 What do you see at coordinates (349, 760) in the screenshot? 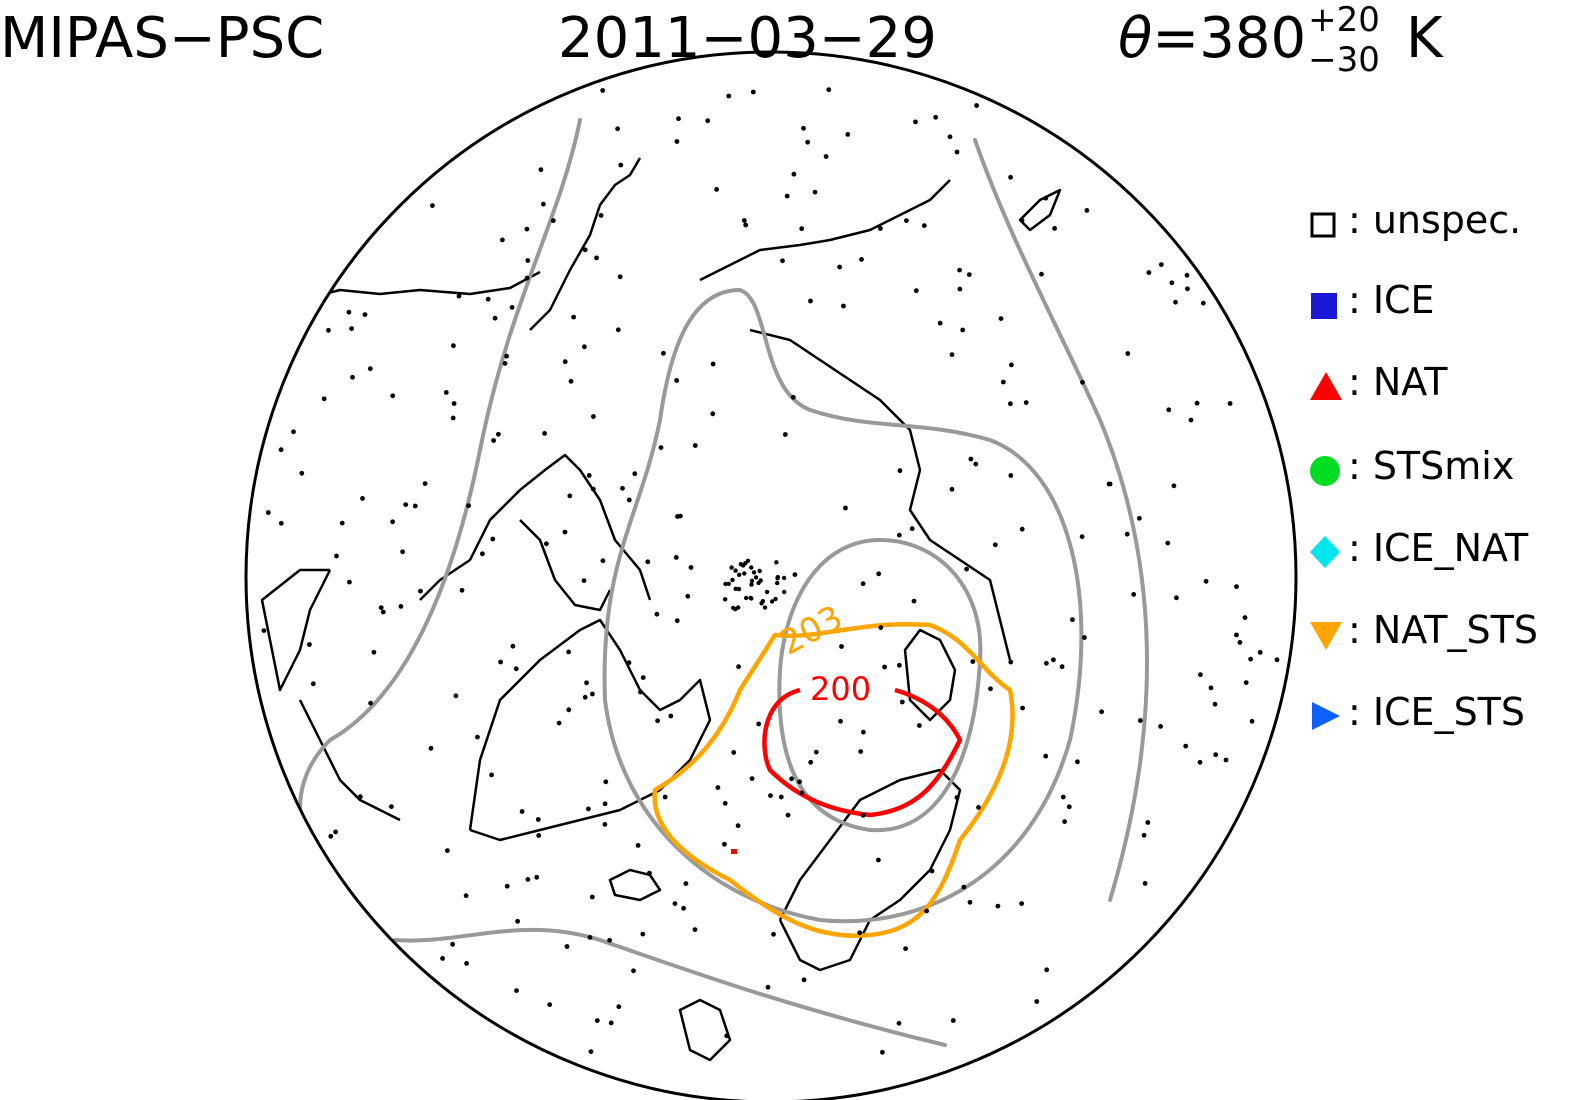
I see `coastline-labrador` at bounding box center [349, 760].